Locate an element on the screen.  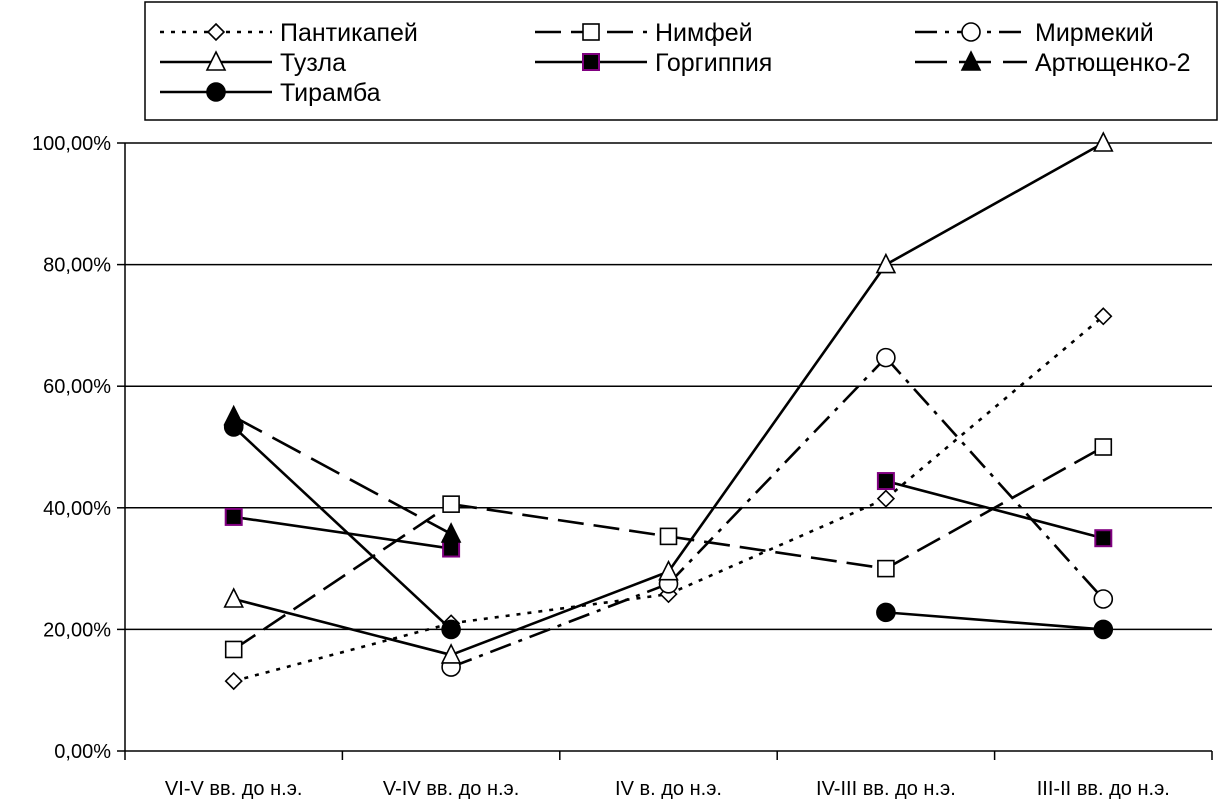
legend-entry: Горгиппия is located at coordinates (653, 63).